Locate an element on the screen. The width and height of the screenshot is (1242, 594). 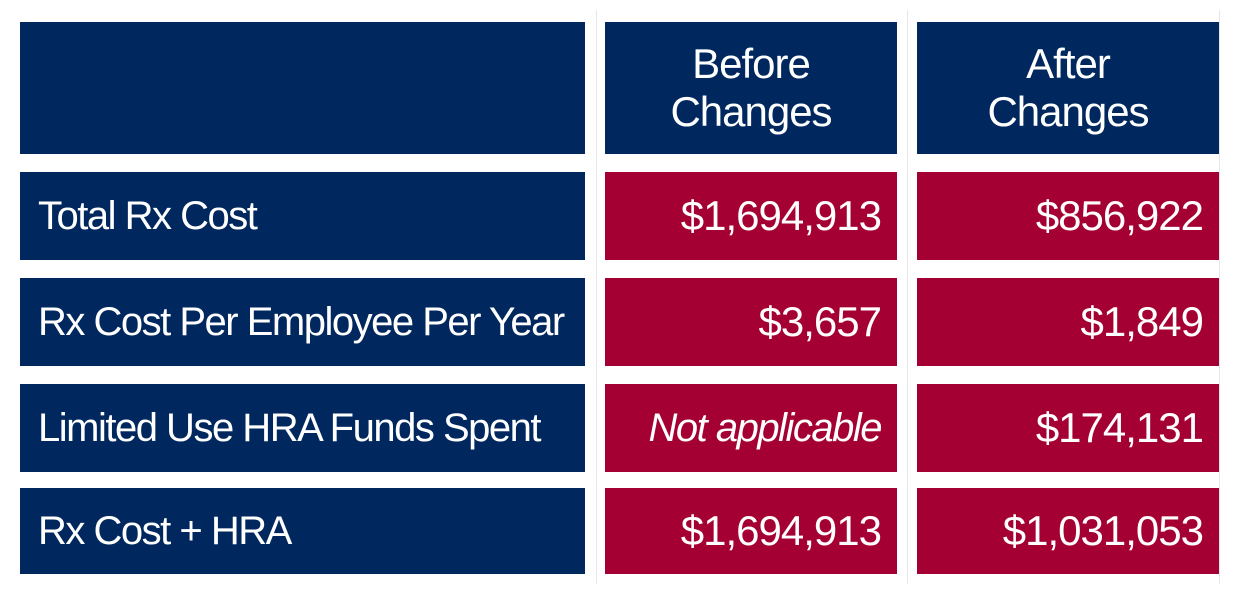
row-value-rx-cost-plus-hra-after: $1,031,053 is located at coordinates (1068, 531).